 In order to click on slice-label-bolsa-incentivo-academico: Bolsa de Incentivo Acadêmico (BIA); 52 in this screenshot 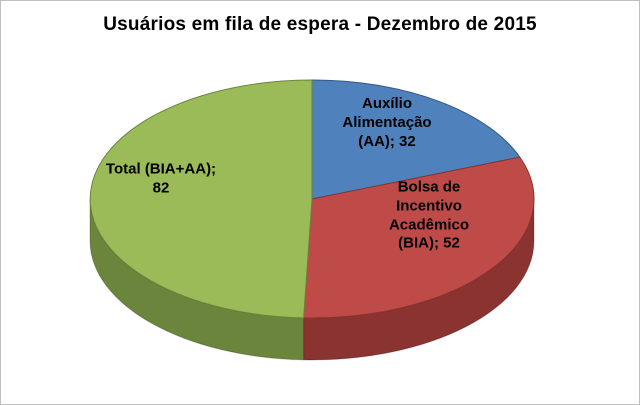, I will do `click(429, 215)`.